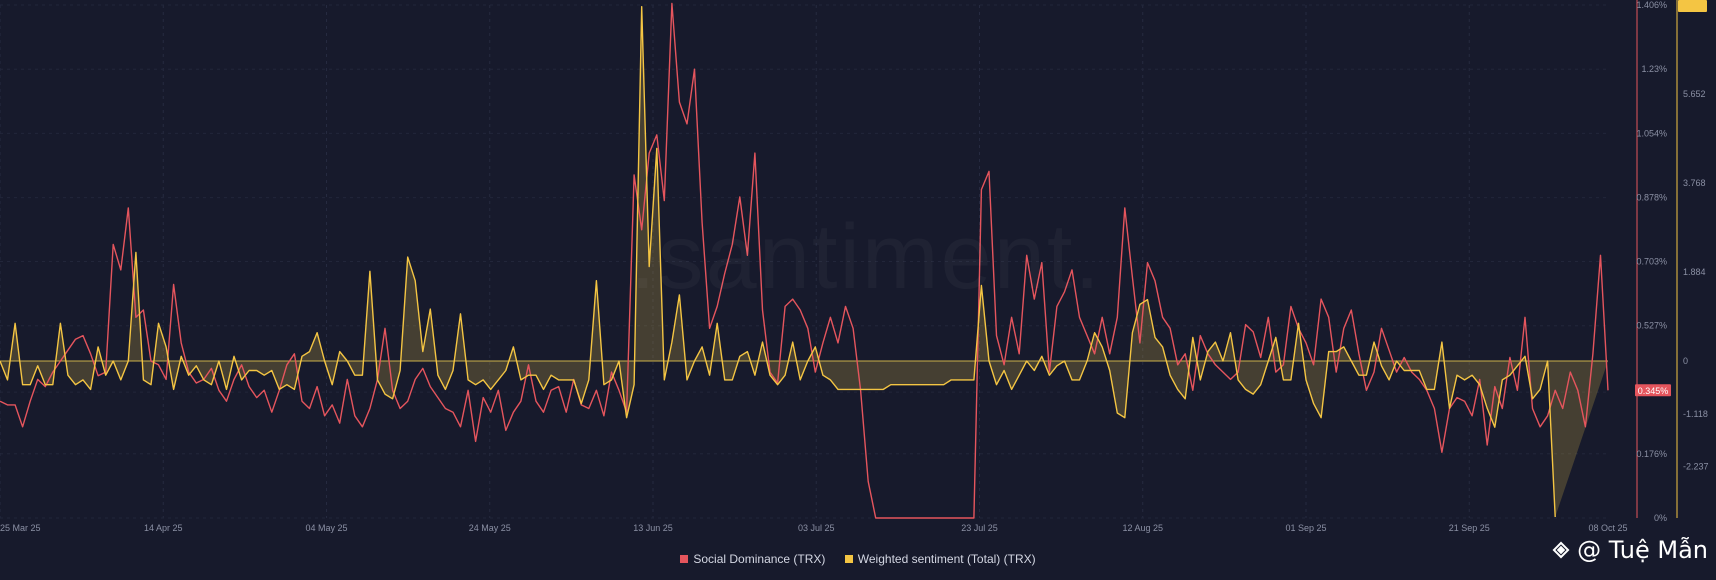  What do you see at coordinates (1660, 518) in the screenshot?
I see `left-axis-tick-label: 0%` at bounding box center [1660, 518].